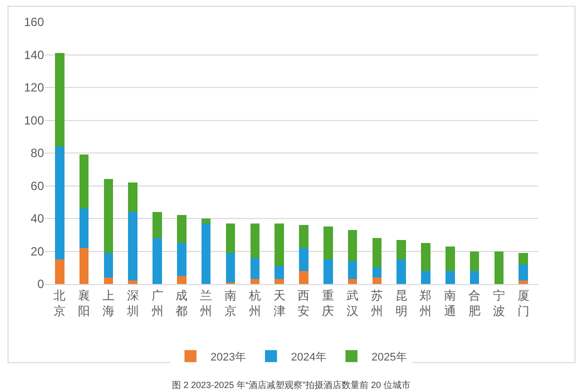 This screenshot has height=392, width=578. What do you see at coordinates (37, 251) in the screenshot?
I see `y-tick-label: 20` at bounding box center [37, 251].